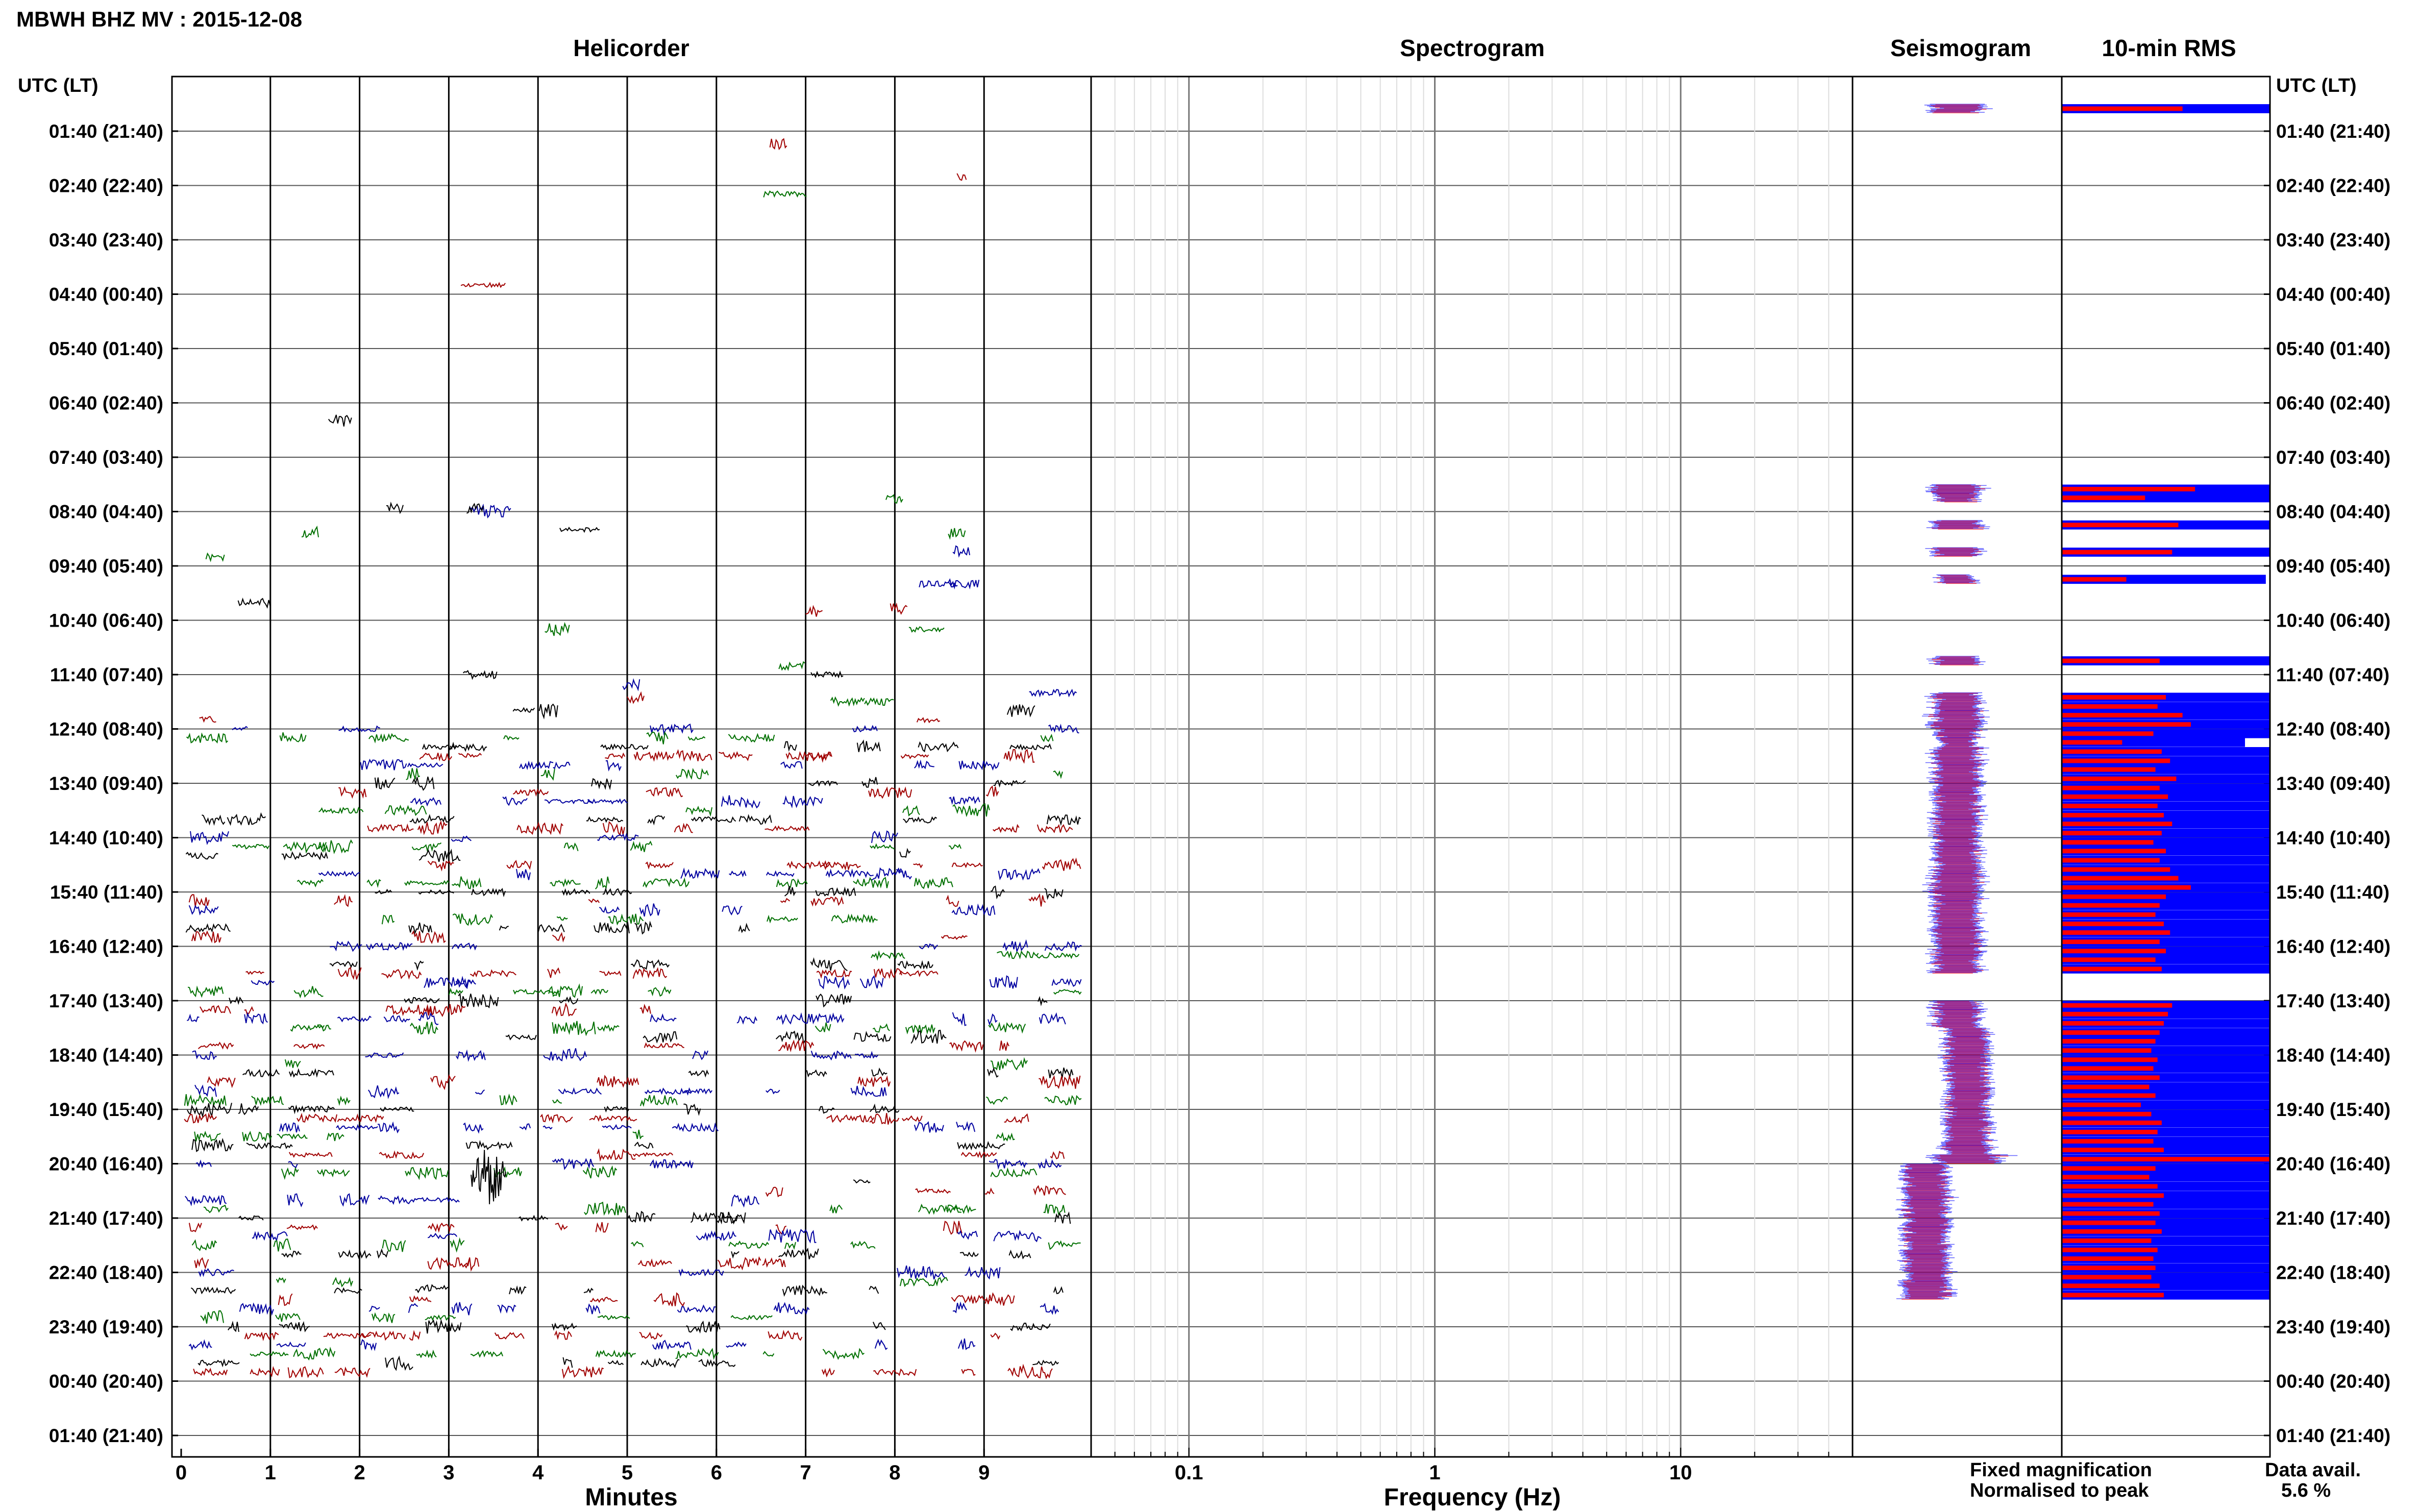  What do you see at coordinates (2333, 186) in the screenshot?
I see `time-label-right: 02:40 (22:40)` at bounding box center [2333, 186].